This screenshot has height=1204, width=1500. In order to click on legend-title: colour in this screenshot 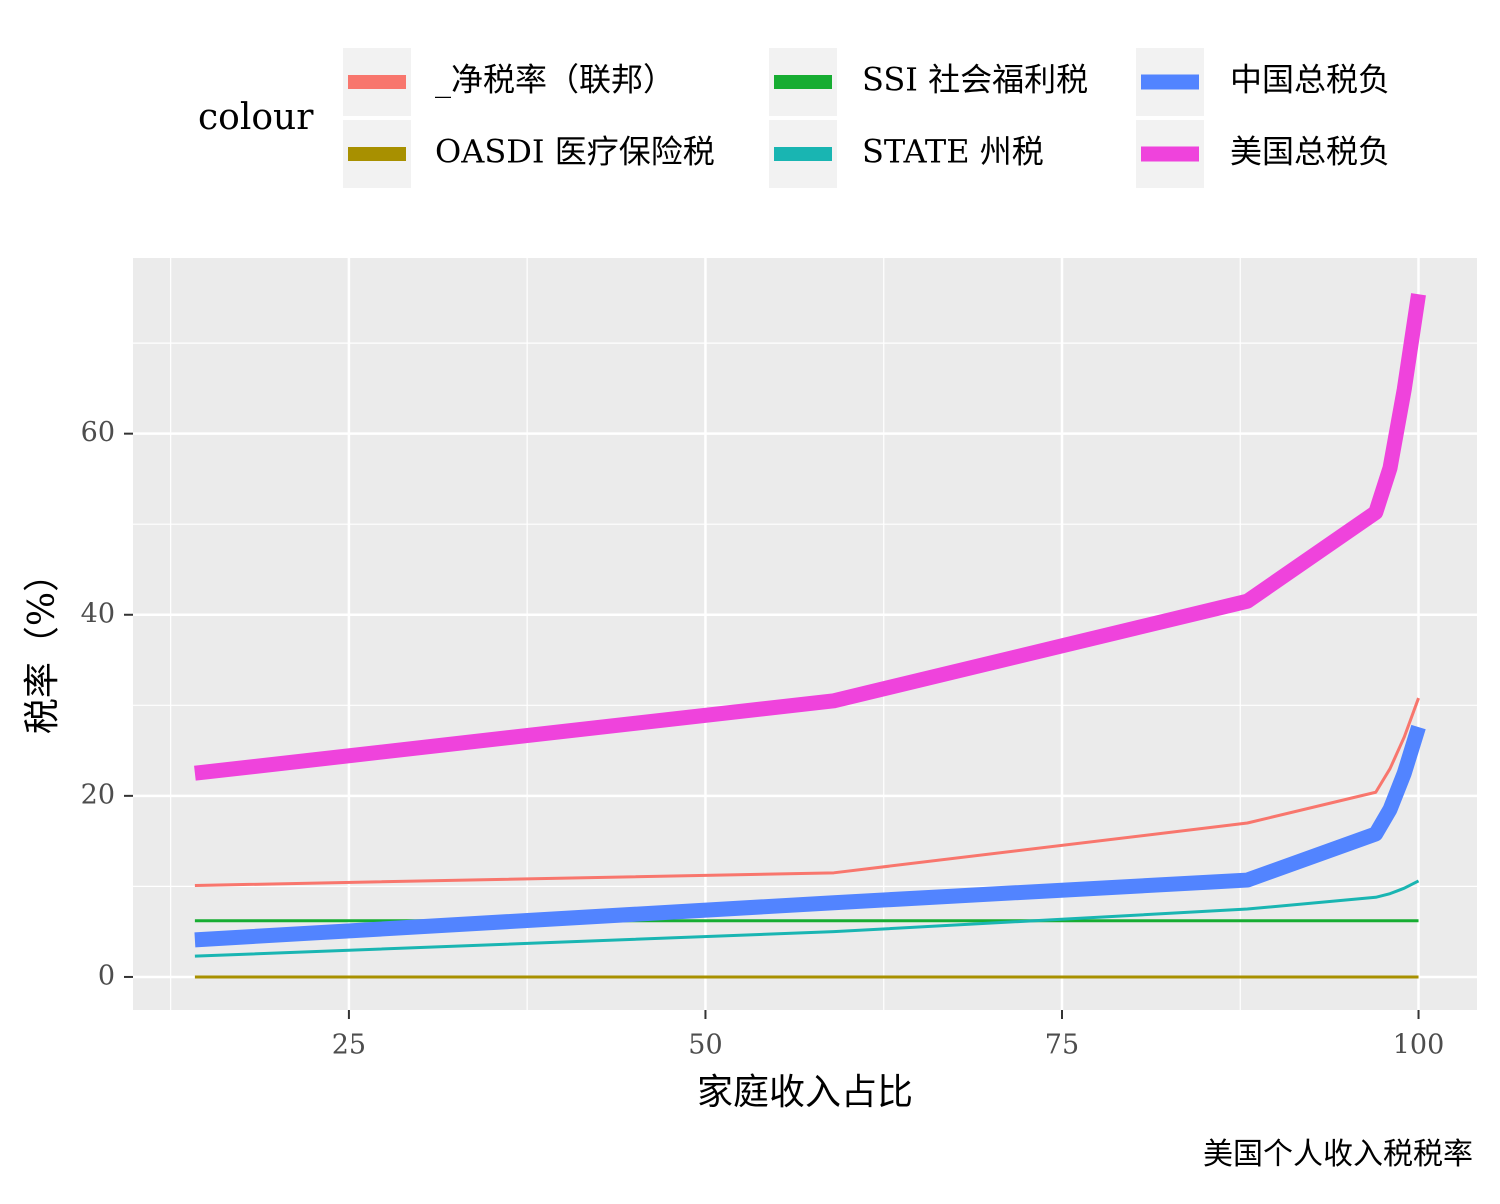, I will do `click(256, 117)`.